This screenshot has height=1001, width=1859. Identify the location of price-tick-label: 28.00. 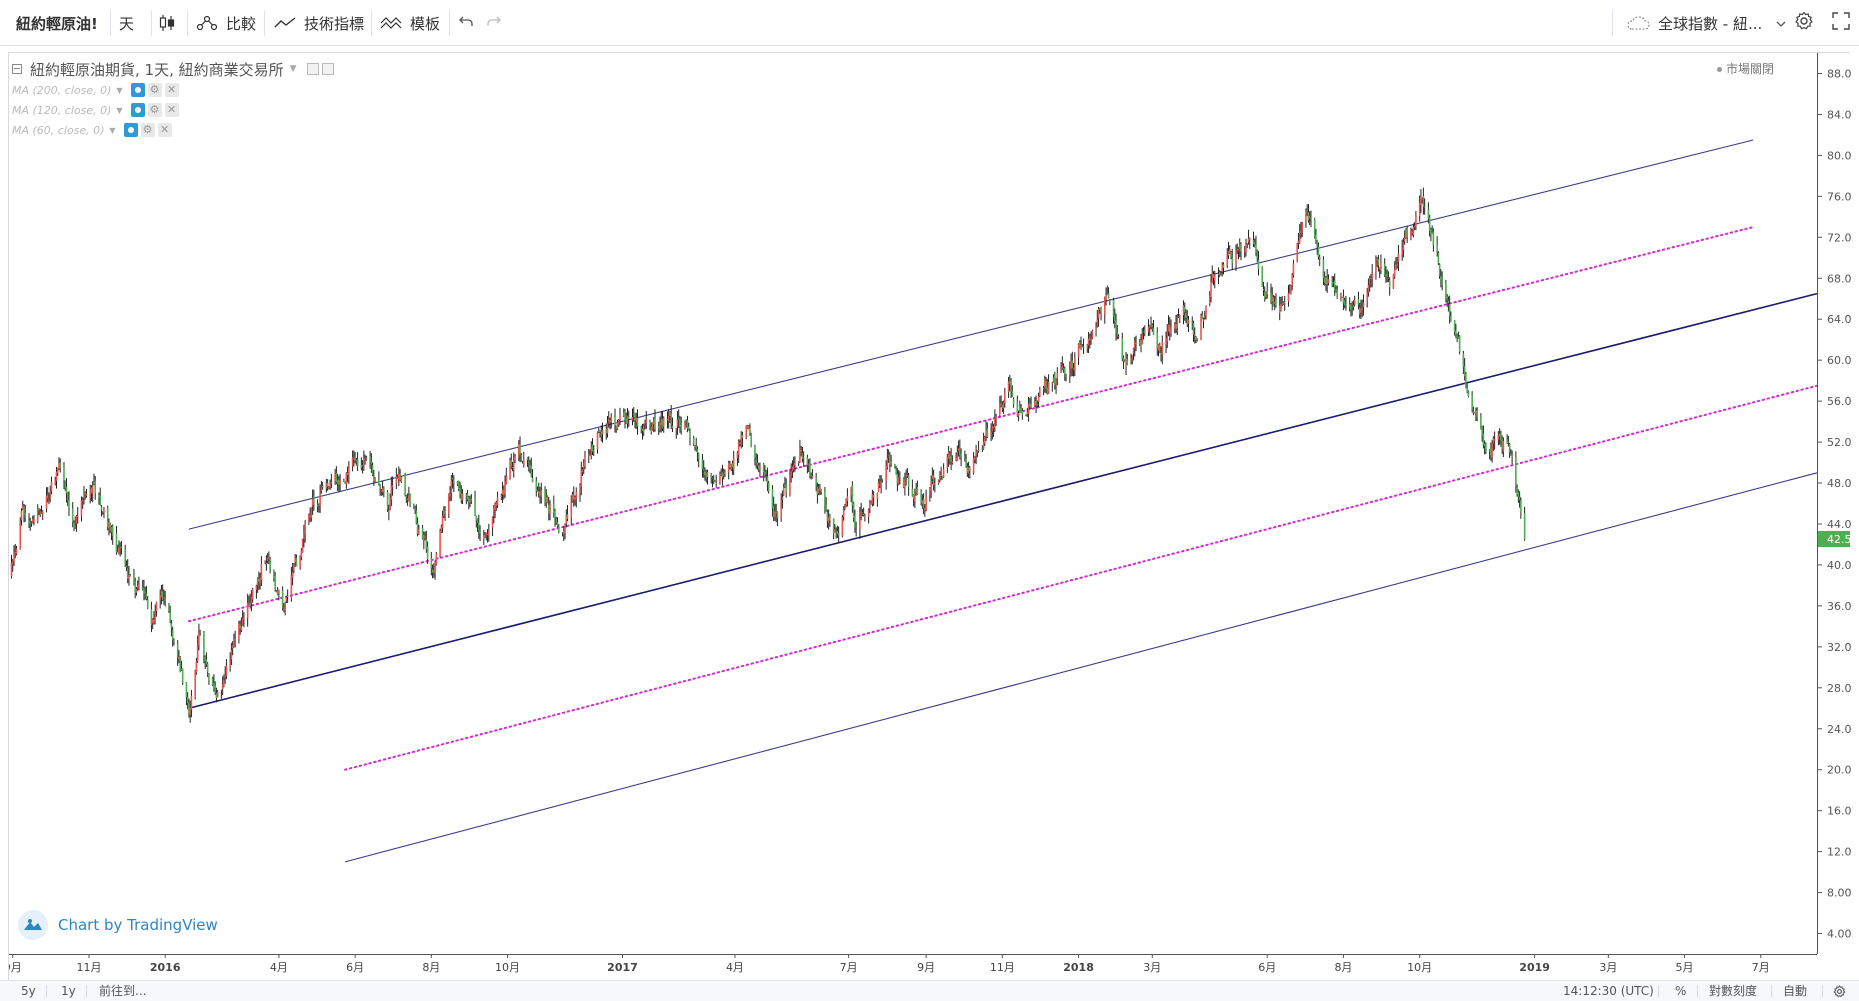
(1839, 688).